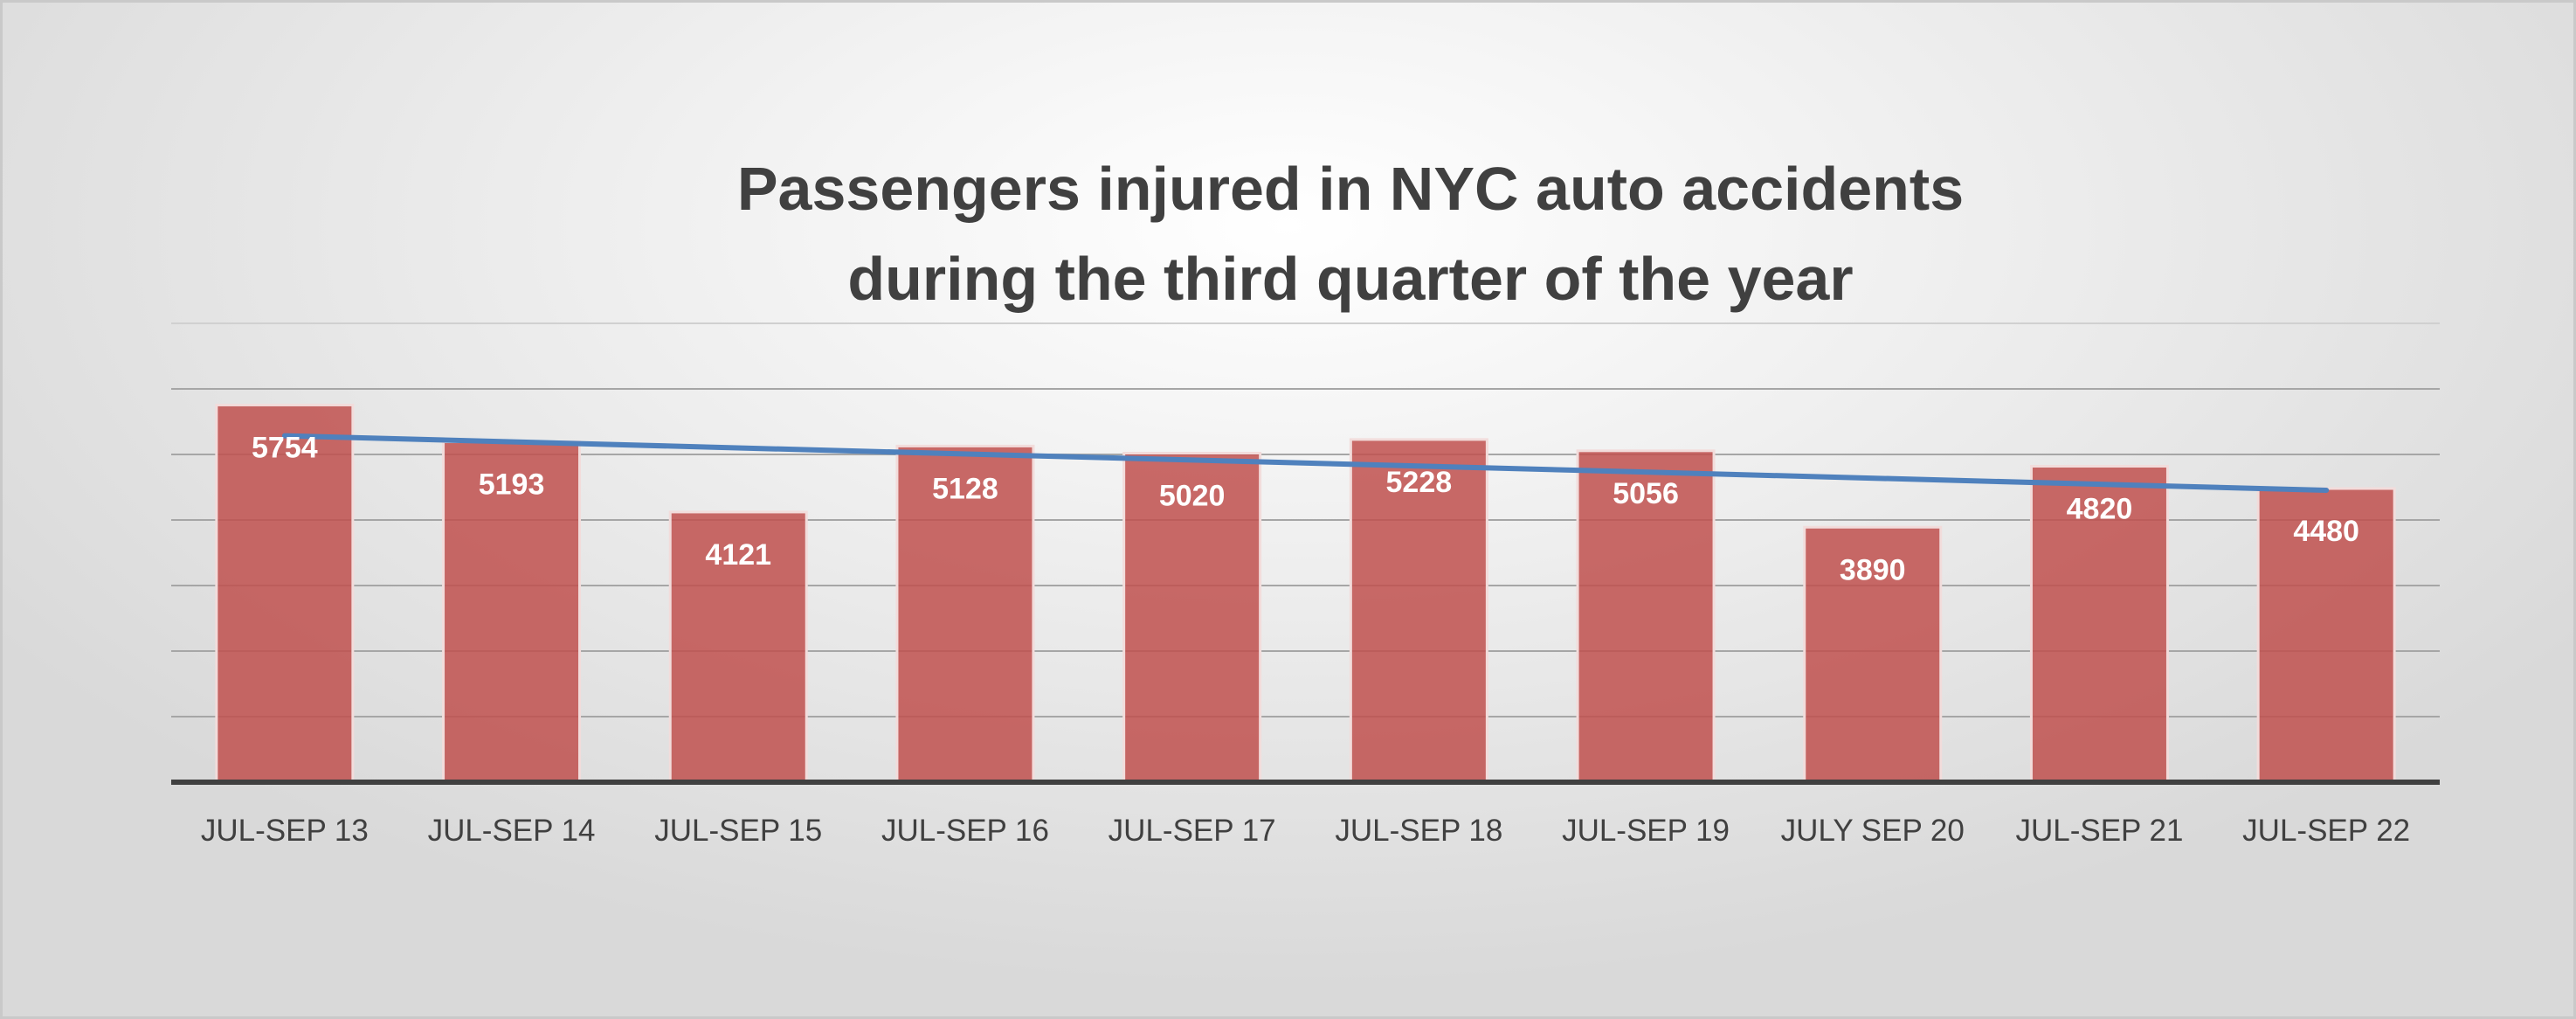 This screenshot has height=1019, width=2576. I want to click on data-label: 5228, so click(1419, 482).